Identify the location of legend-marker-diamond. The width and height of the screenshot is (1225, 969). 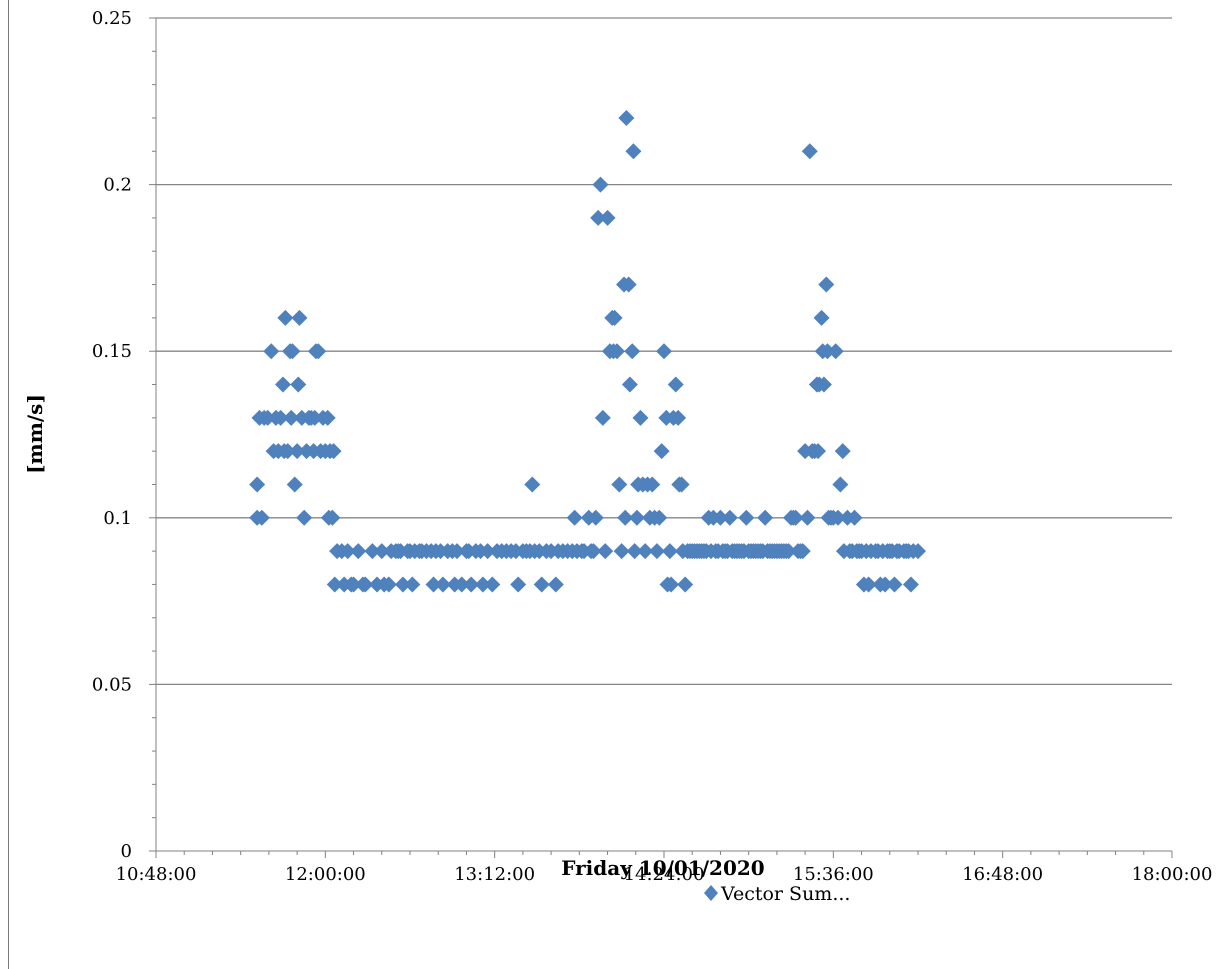
(711, 893).